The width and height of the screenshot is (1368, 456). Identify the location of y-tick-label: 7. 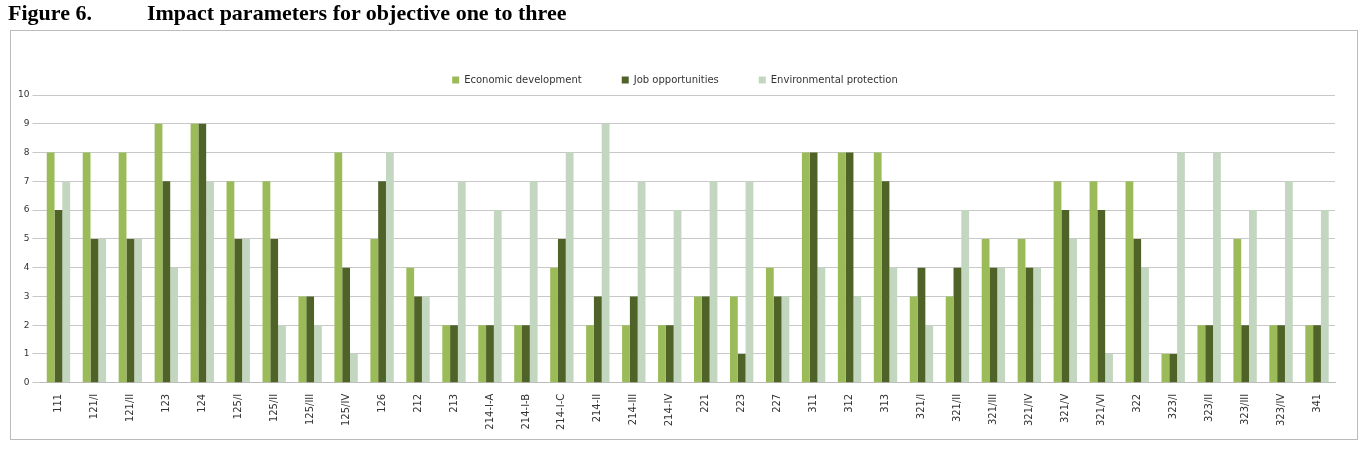
(26, 180).